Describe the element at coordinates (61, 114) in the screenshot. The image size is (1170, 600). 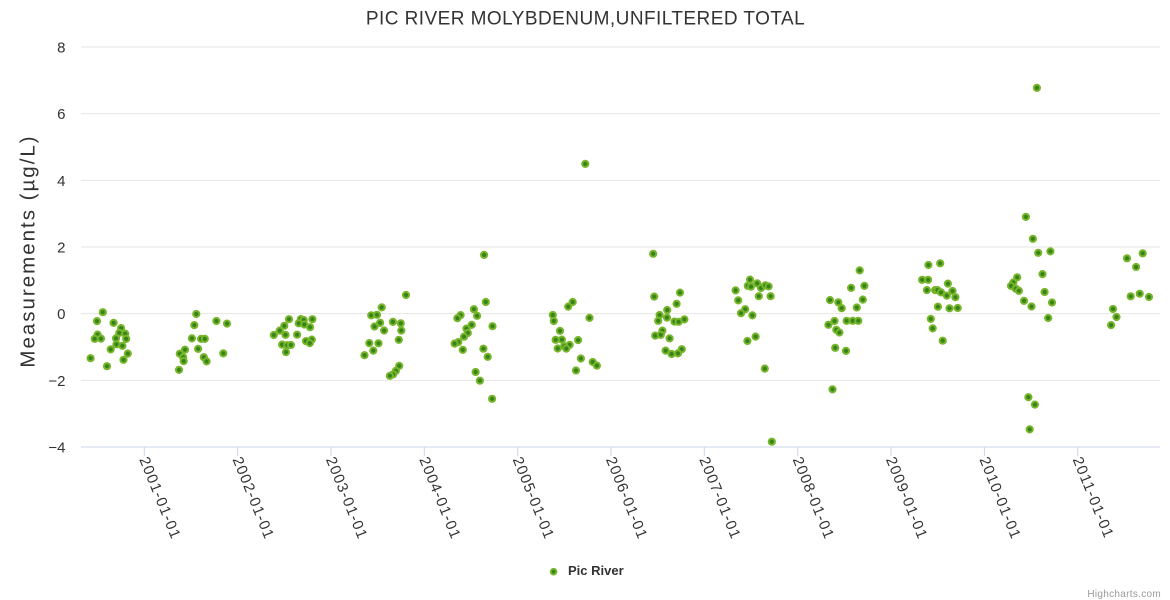
I see `svg-text: 6` at that location.